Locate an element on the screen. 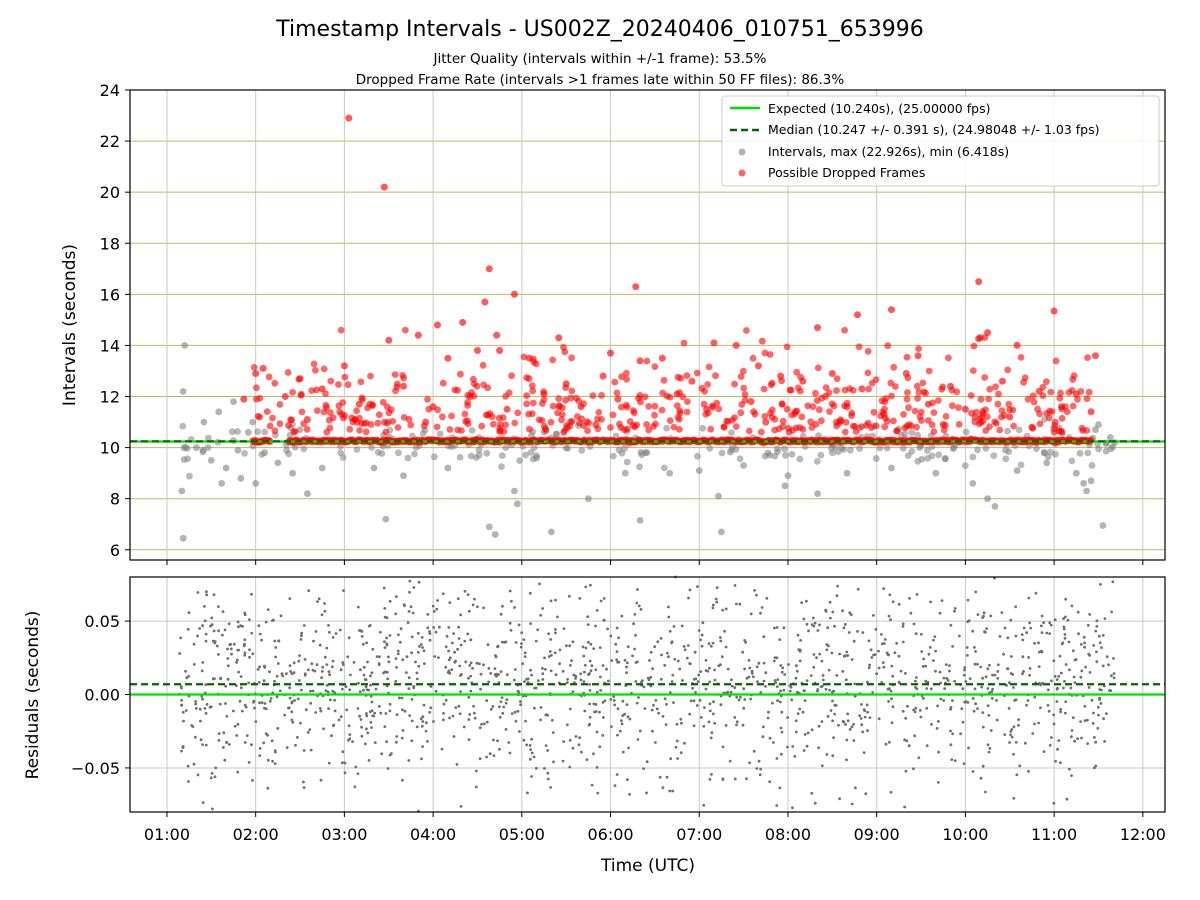 The image size is (1200, 900). residuals-y-axis-label: Residuals (seconds) is located at coordinates (33, 695).